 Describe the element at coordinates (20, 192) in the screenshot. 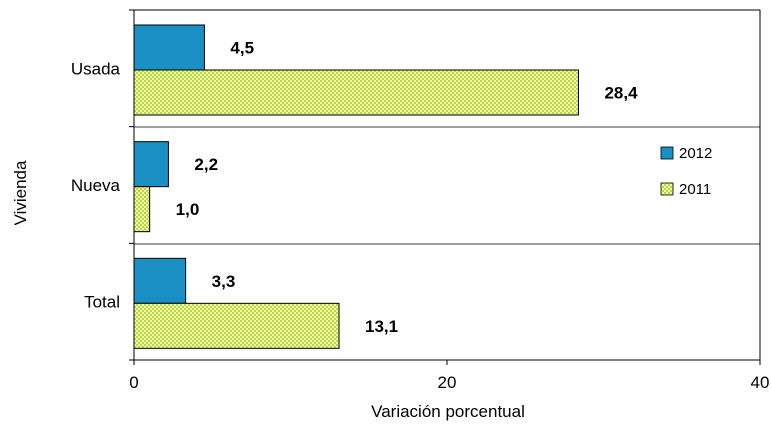

I see `y-axis-title: Vivienda` at that location.